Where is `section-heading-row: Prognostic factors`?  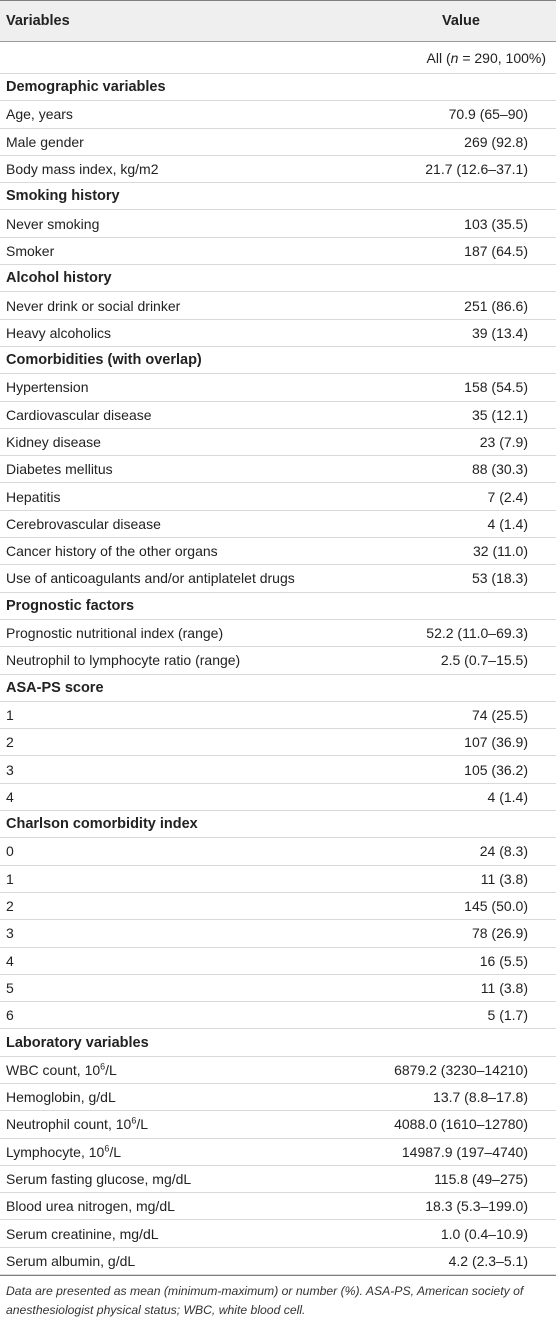
section-heading-row: Prognostic factors is located at coordinates (278, 606).